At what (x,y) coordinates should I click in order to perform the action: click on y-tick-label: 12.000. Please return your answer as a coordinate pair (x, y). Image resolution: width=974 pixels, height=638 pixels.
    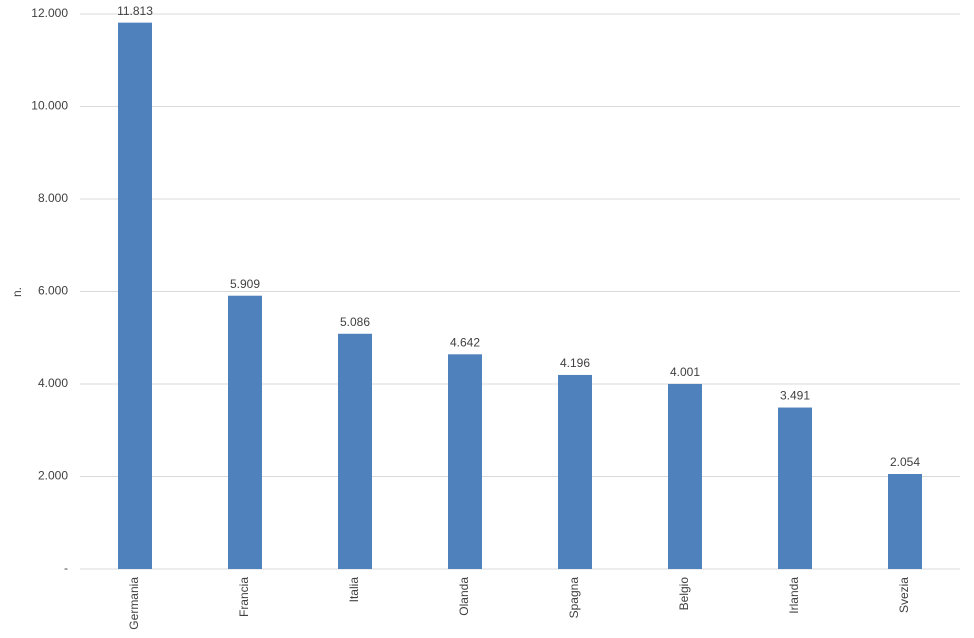
    Looking at the image, I should click on (49, 13).